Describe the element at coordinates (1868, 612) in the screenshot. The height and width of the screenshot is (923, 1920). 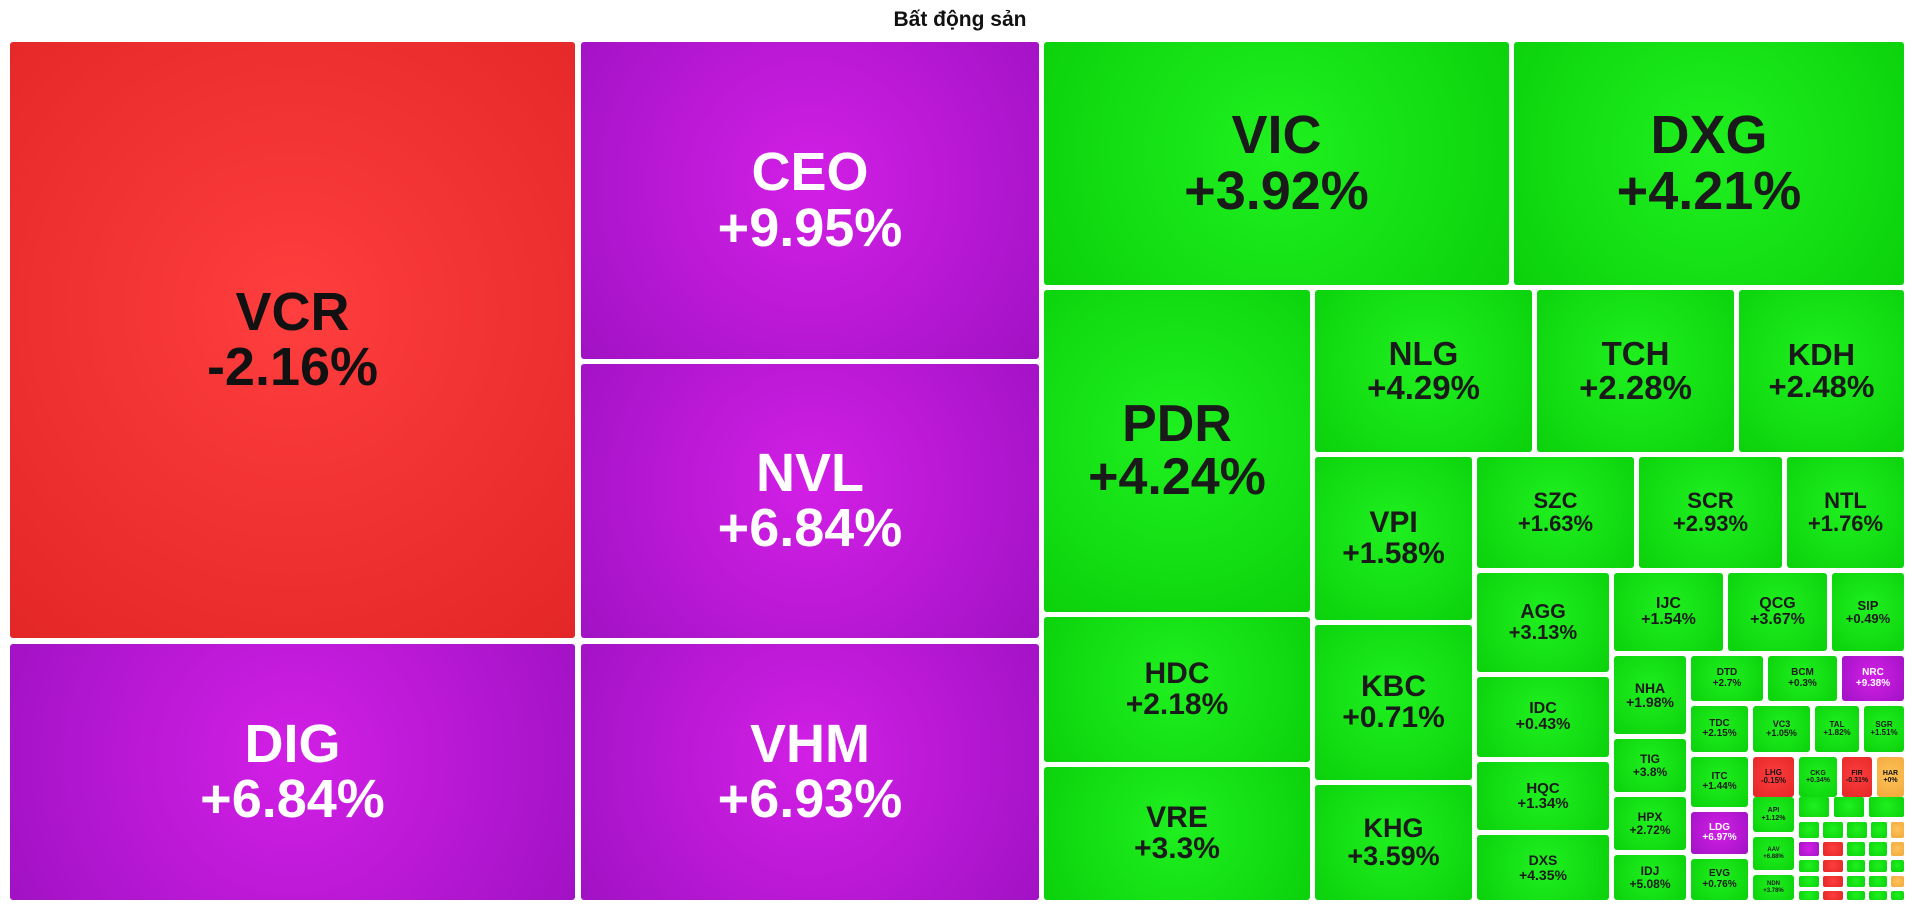
I see `tile-sip: SIP +0.49%` at that location.